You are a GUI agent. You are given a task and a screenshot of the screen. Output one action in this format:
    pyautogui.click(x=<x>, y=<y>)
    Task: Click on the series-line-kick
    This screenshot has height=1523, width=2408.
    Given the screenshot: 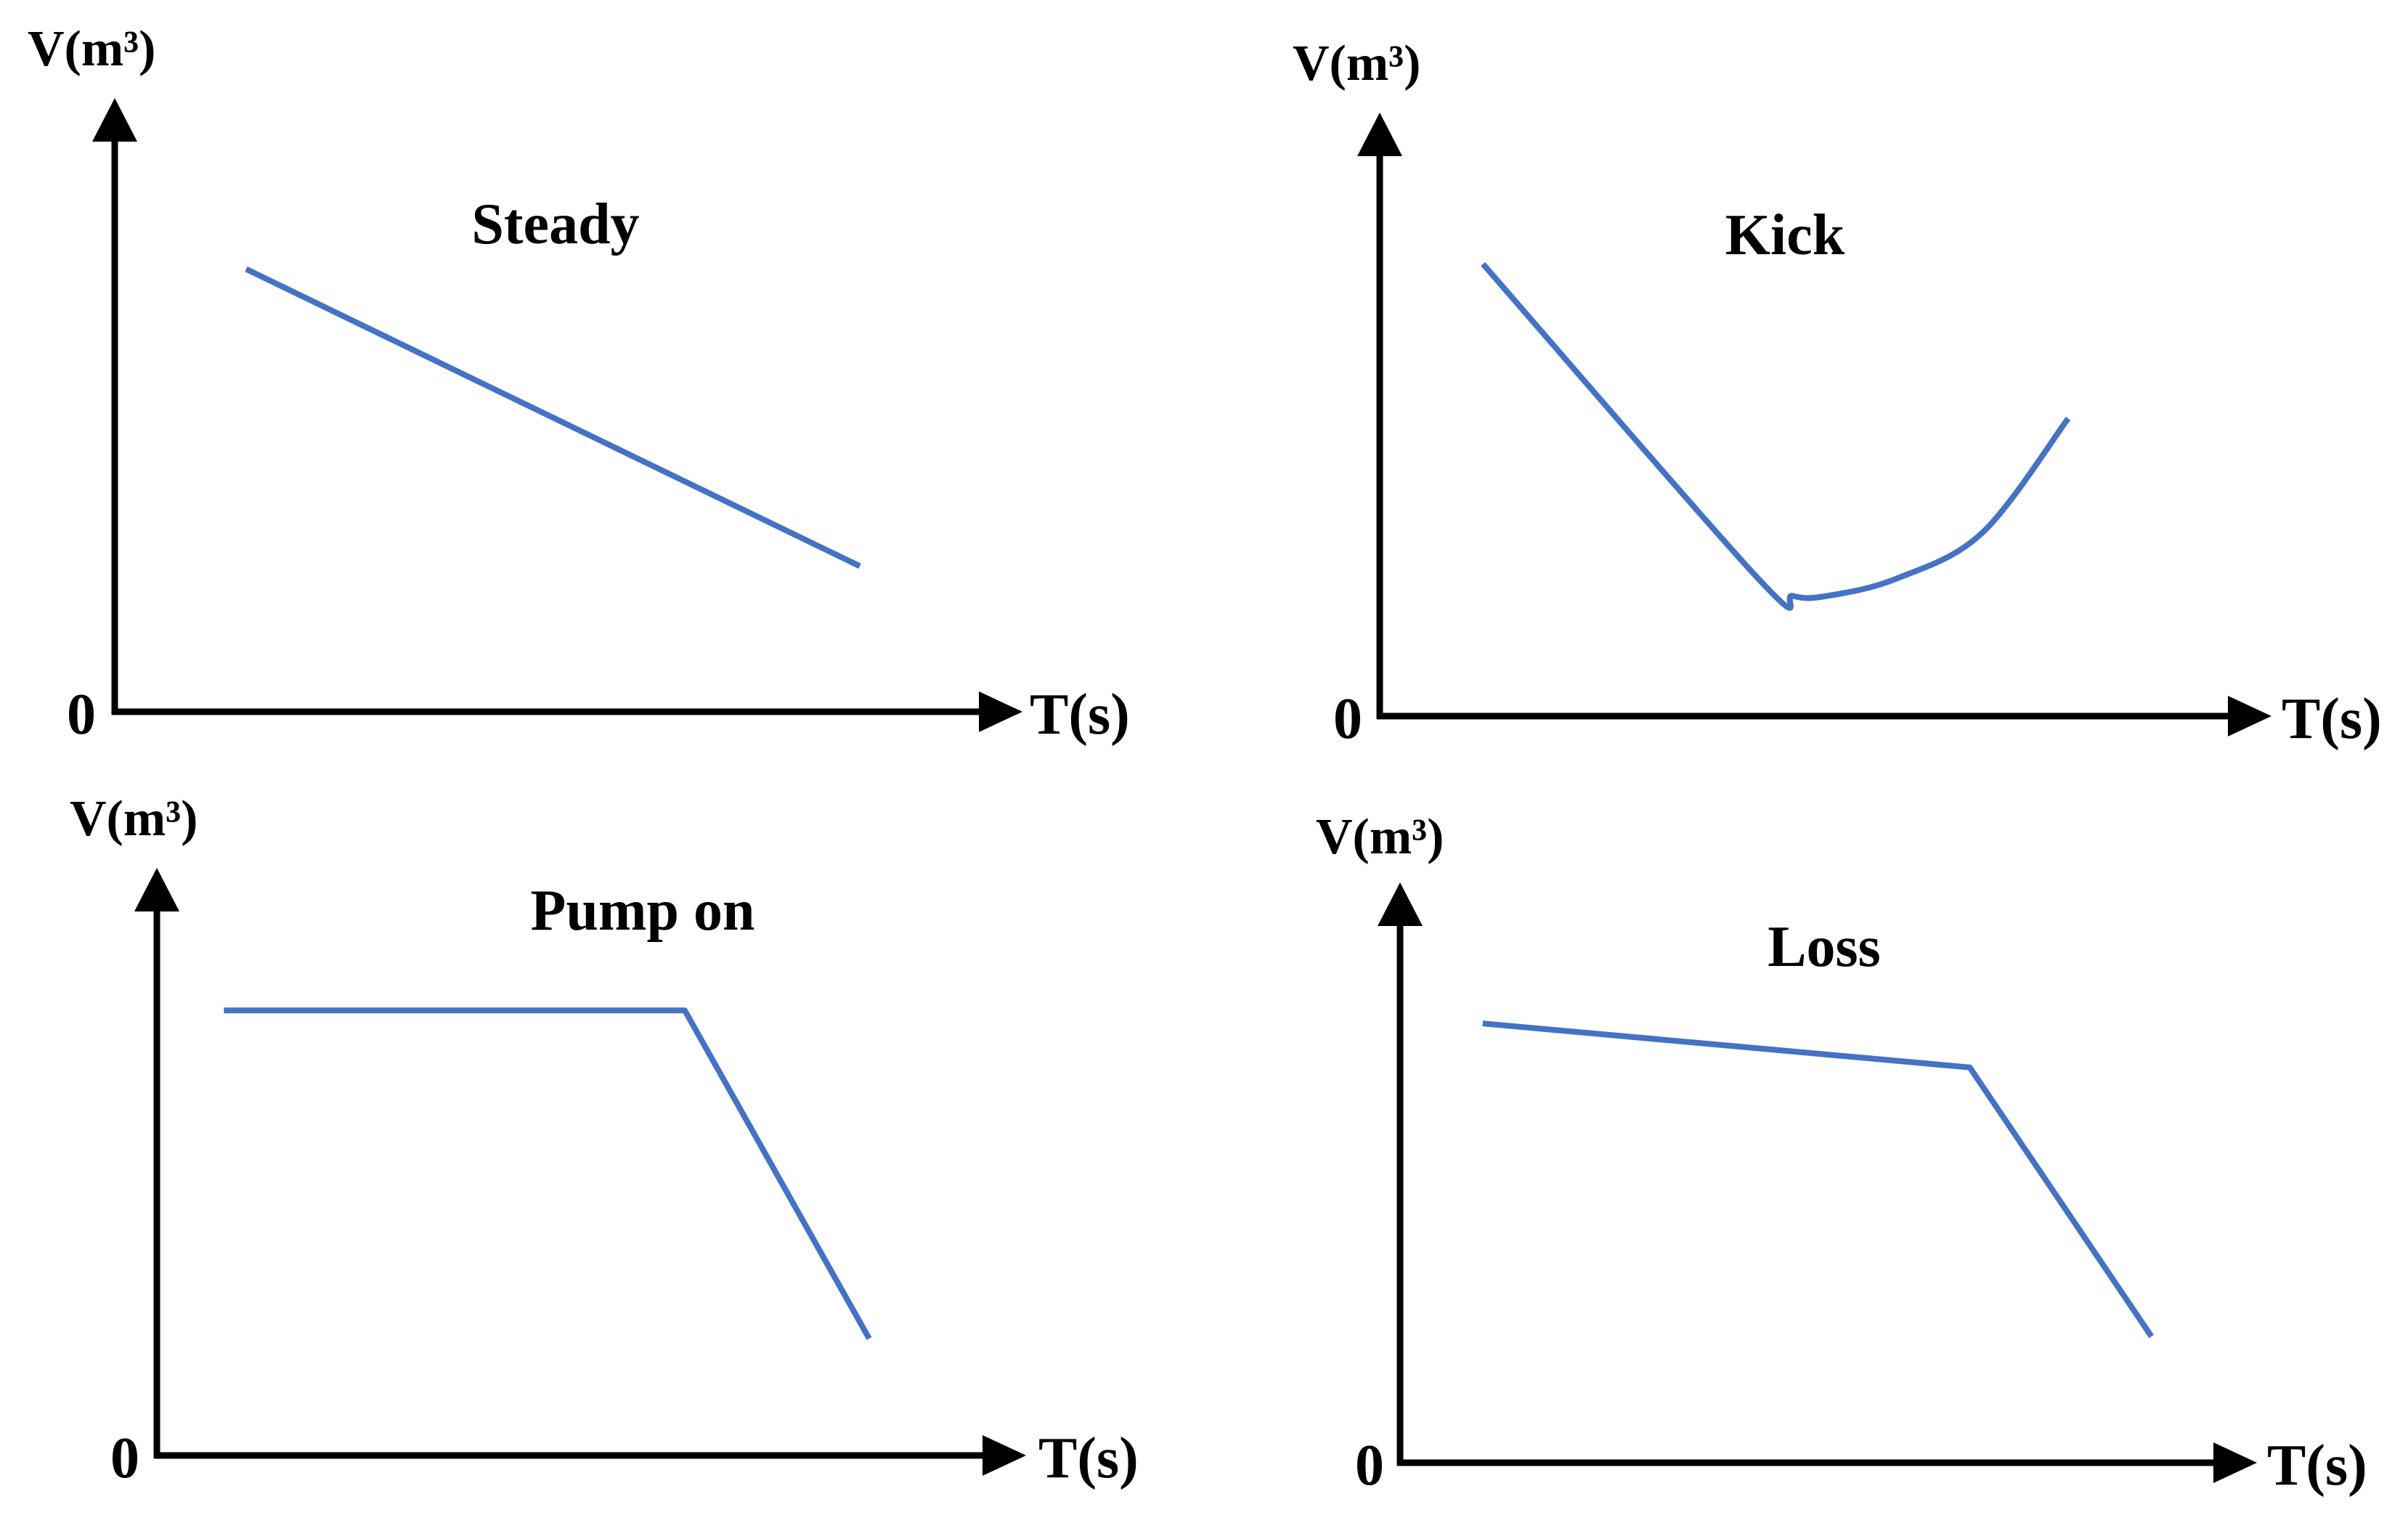 What is the action you would take?
    pyautogui.click(x=1776, y=436)
    